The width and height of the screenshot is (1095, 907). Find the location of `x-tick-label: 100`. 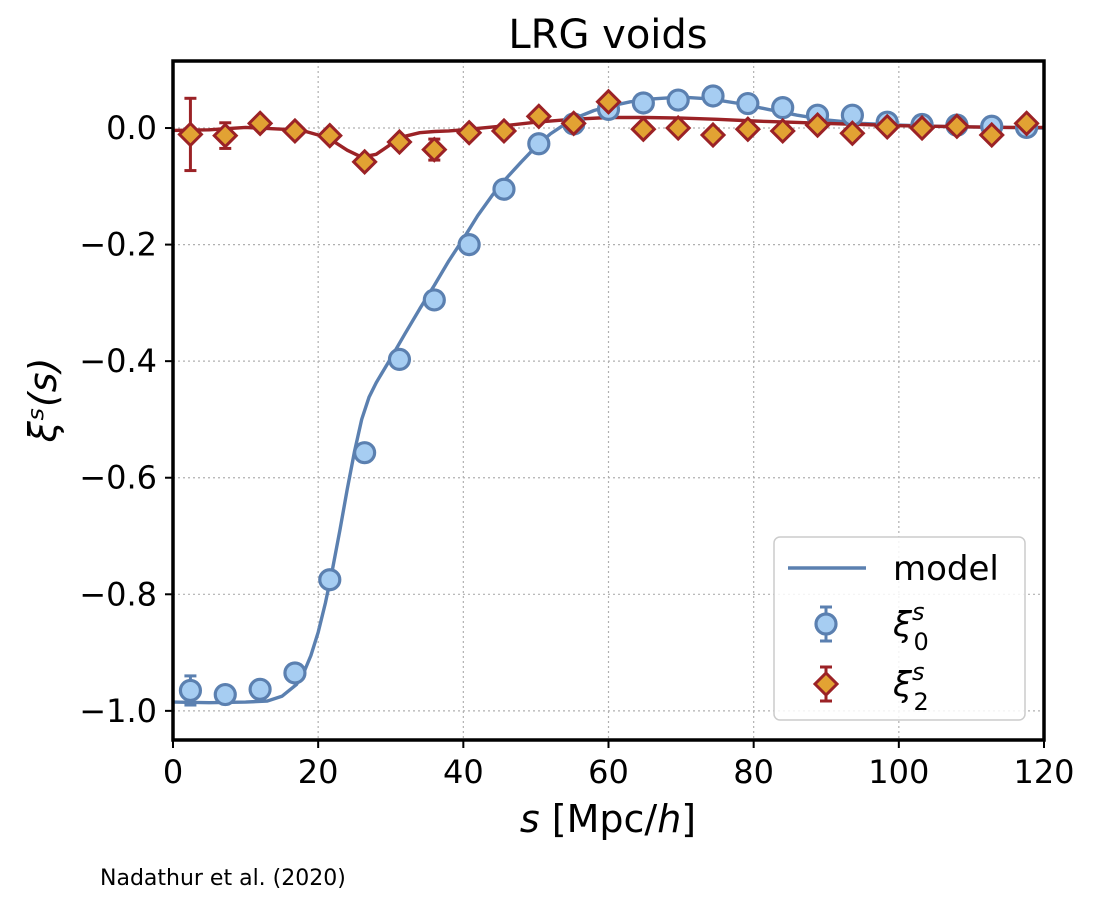

x-tick-label: 100 is located at coordinates (898, 772).